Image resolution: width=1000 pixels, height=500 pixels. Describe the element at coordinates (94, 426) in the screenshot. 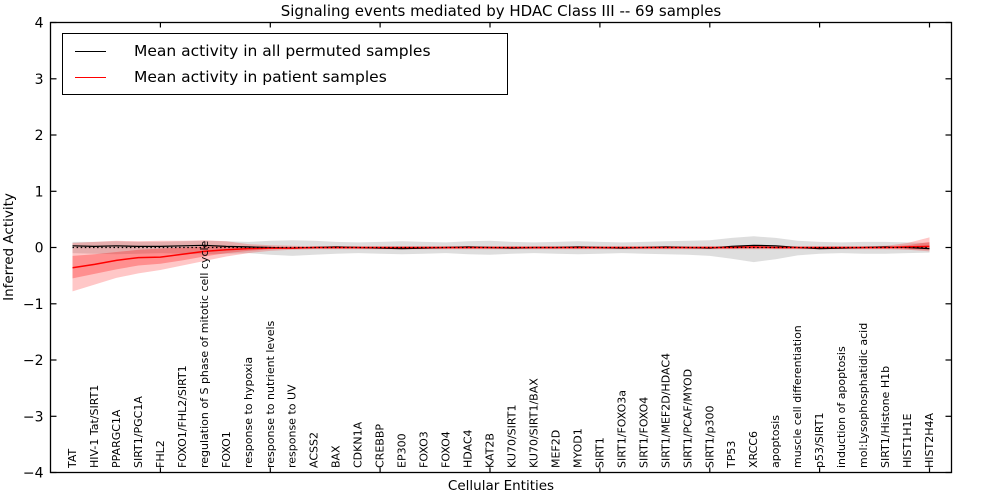

I see `entity-tick-label: HIV-1 Tat/SIRT1` at that location.